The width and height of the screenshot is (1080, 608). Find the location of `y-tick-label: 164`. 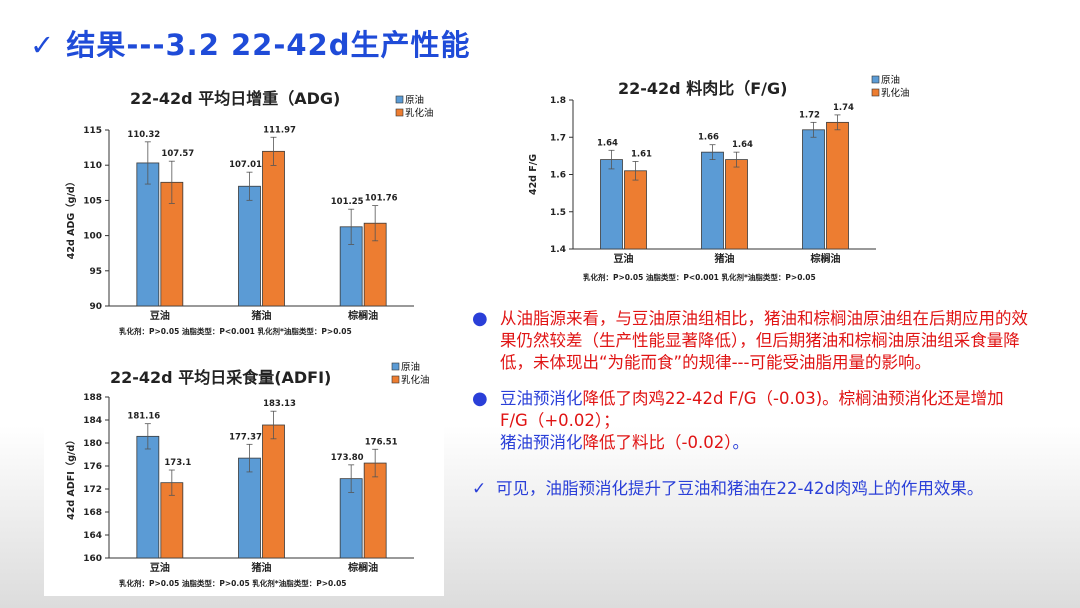

y-tick-label: 164 is located at coordinates (92, 536).